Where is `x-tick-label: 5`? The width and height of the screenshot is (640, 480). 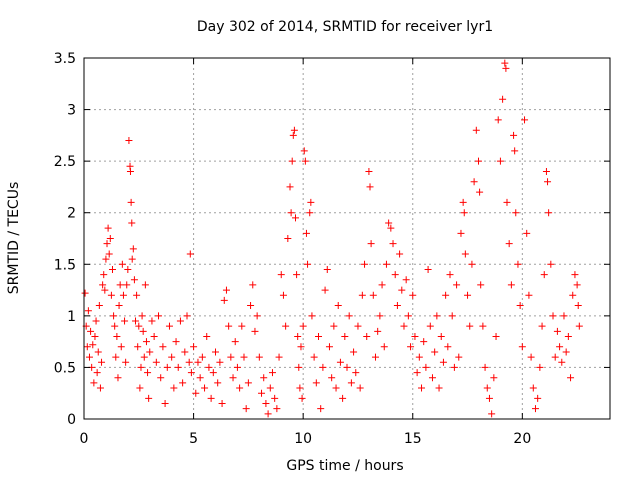 x-tick-label: 5 is located at coordinates (193, 439).